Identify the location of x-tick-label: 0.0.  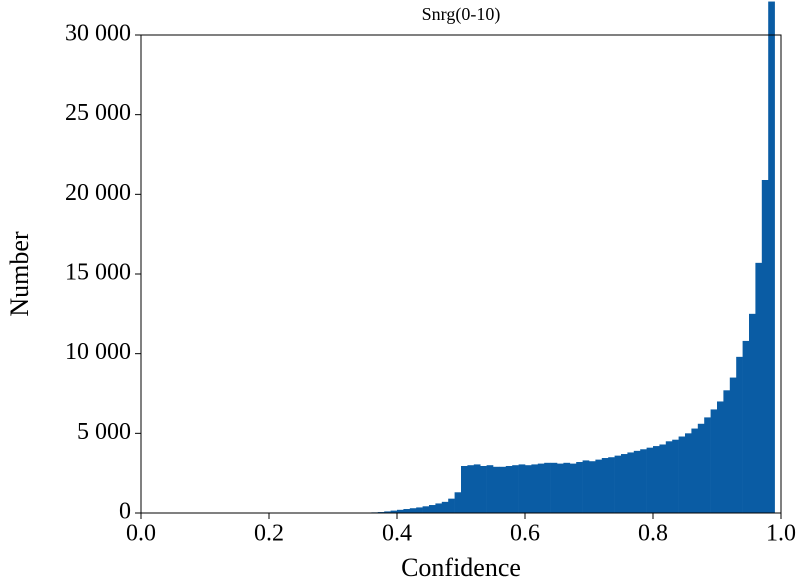
(141, 534).